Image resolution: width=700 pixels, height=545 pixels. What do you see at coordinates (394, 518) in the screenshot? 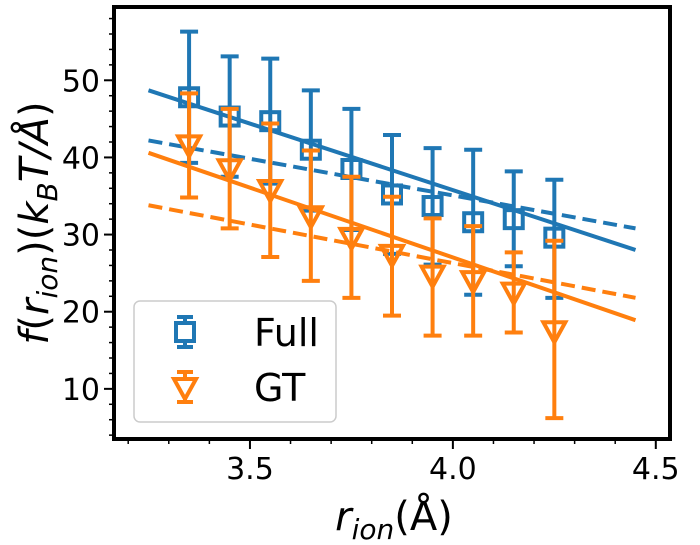
I see `x-axis-label: rion(Å)` at bounding box center [394, 518].